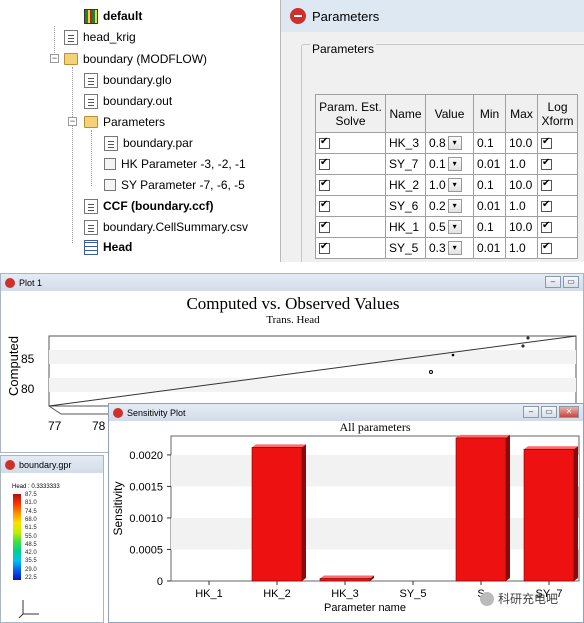  I want to click on value-cell: 0.3 ▾, so click(449, 248).